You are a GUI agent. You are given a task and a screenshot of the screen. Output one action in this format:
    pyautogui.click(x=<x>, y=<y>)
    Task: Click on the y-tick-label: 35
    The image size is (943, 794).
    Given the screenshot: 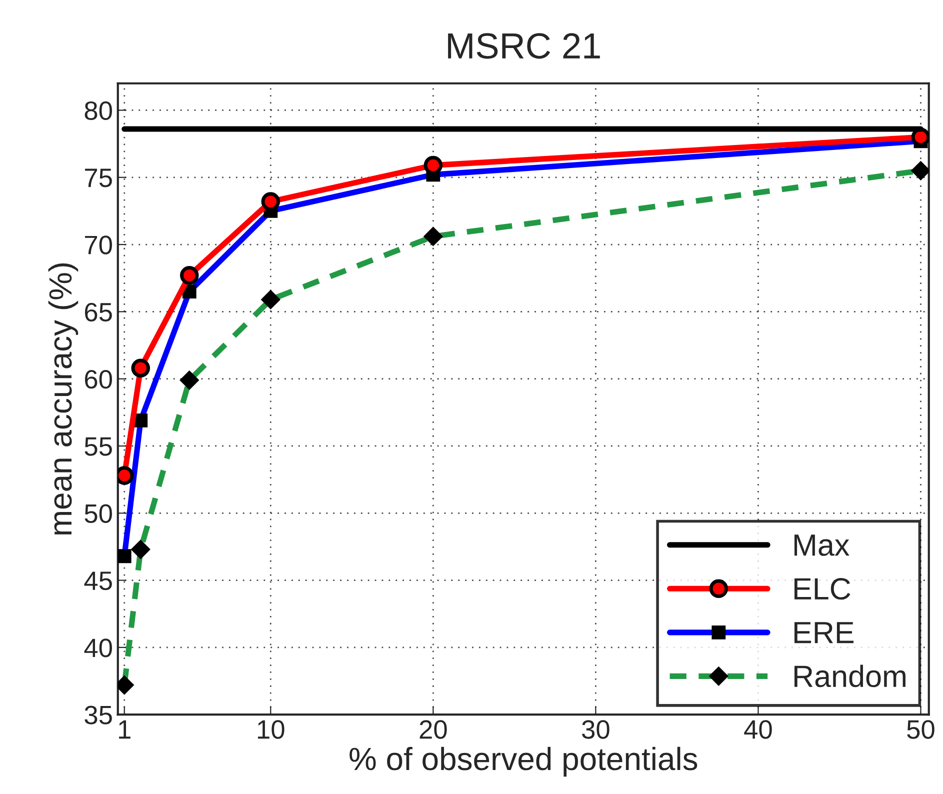 What is the action you would take?
    pyautogui.click(x=98, y=715)
    